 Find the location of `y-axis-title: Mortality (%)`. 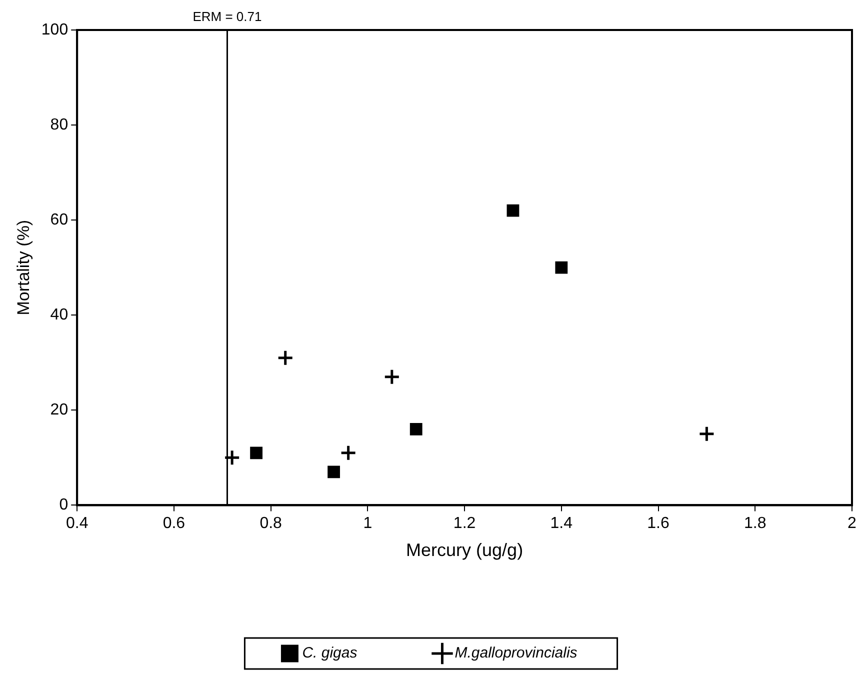

y-axis-title: Mortality (%) is located at coordinates (23, 268).